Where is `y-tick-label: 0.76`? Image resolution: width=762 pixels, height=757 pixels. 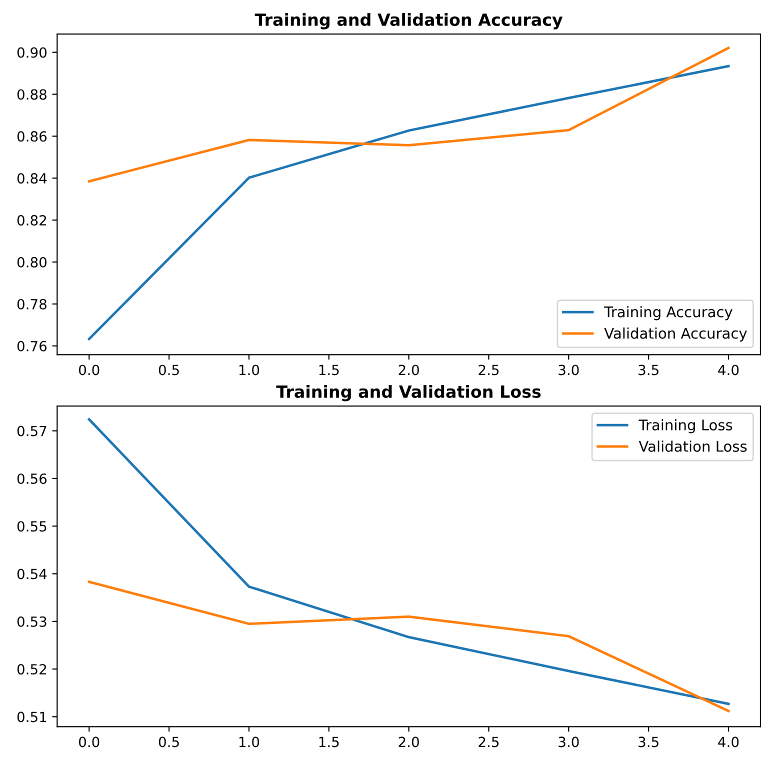
y-tick-label: 0.76 is located at coordinates (32, 346).